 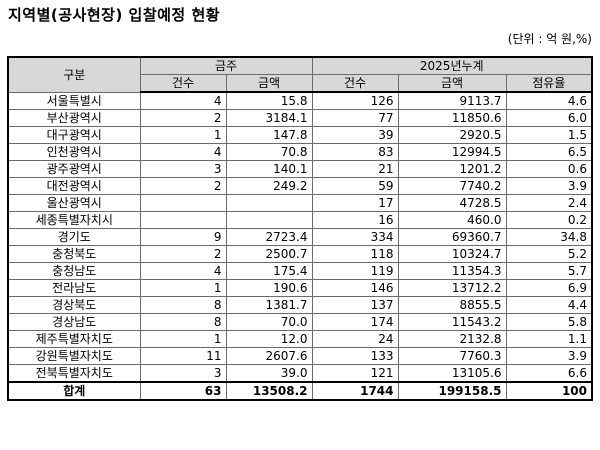 I want to click on header-cum-count: 건수, so click(x=355, y=83).